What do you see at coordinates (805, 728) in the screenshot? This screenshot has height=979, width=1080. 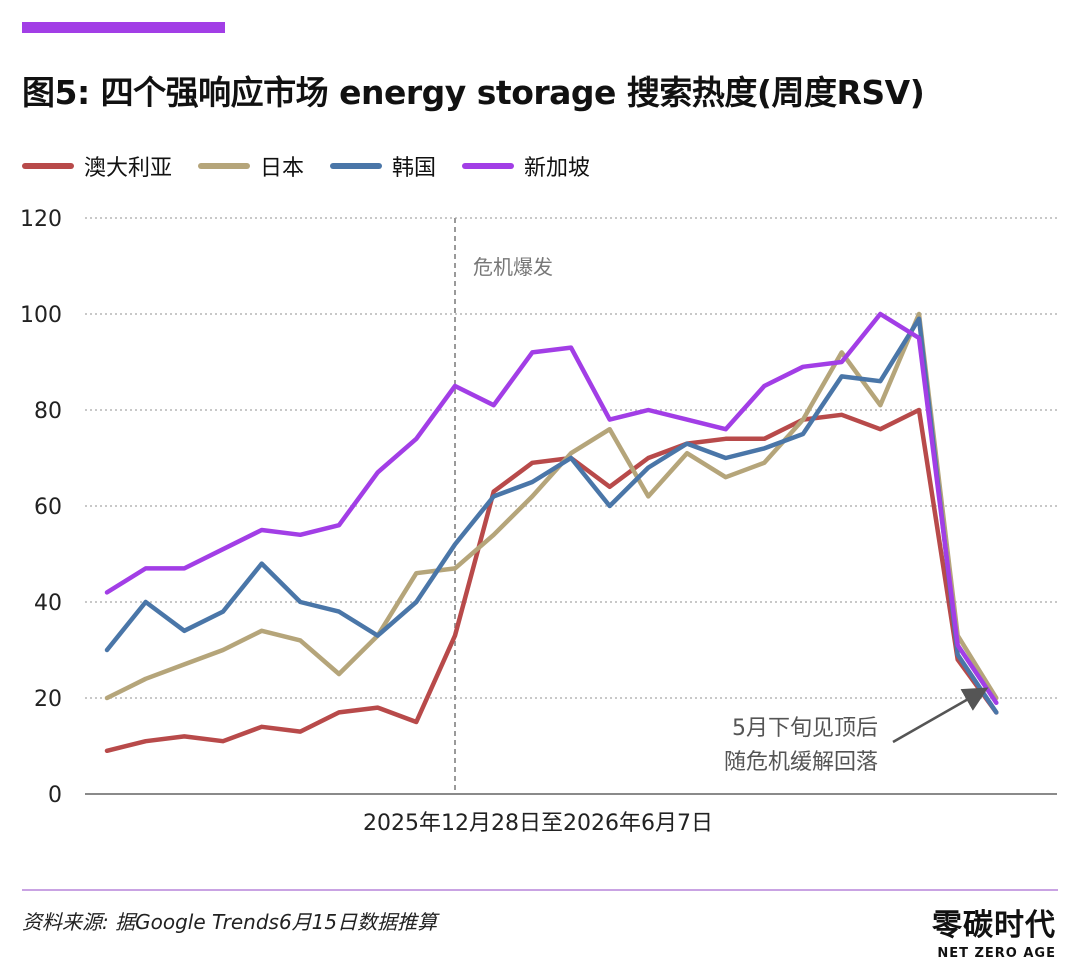 I see `annotation-line-1: 5月下旬见顶后` at bounding box center [805, 728].